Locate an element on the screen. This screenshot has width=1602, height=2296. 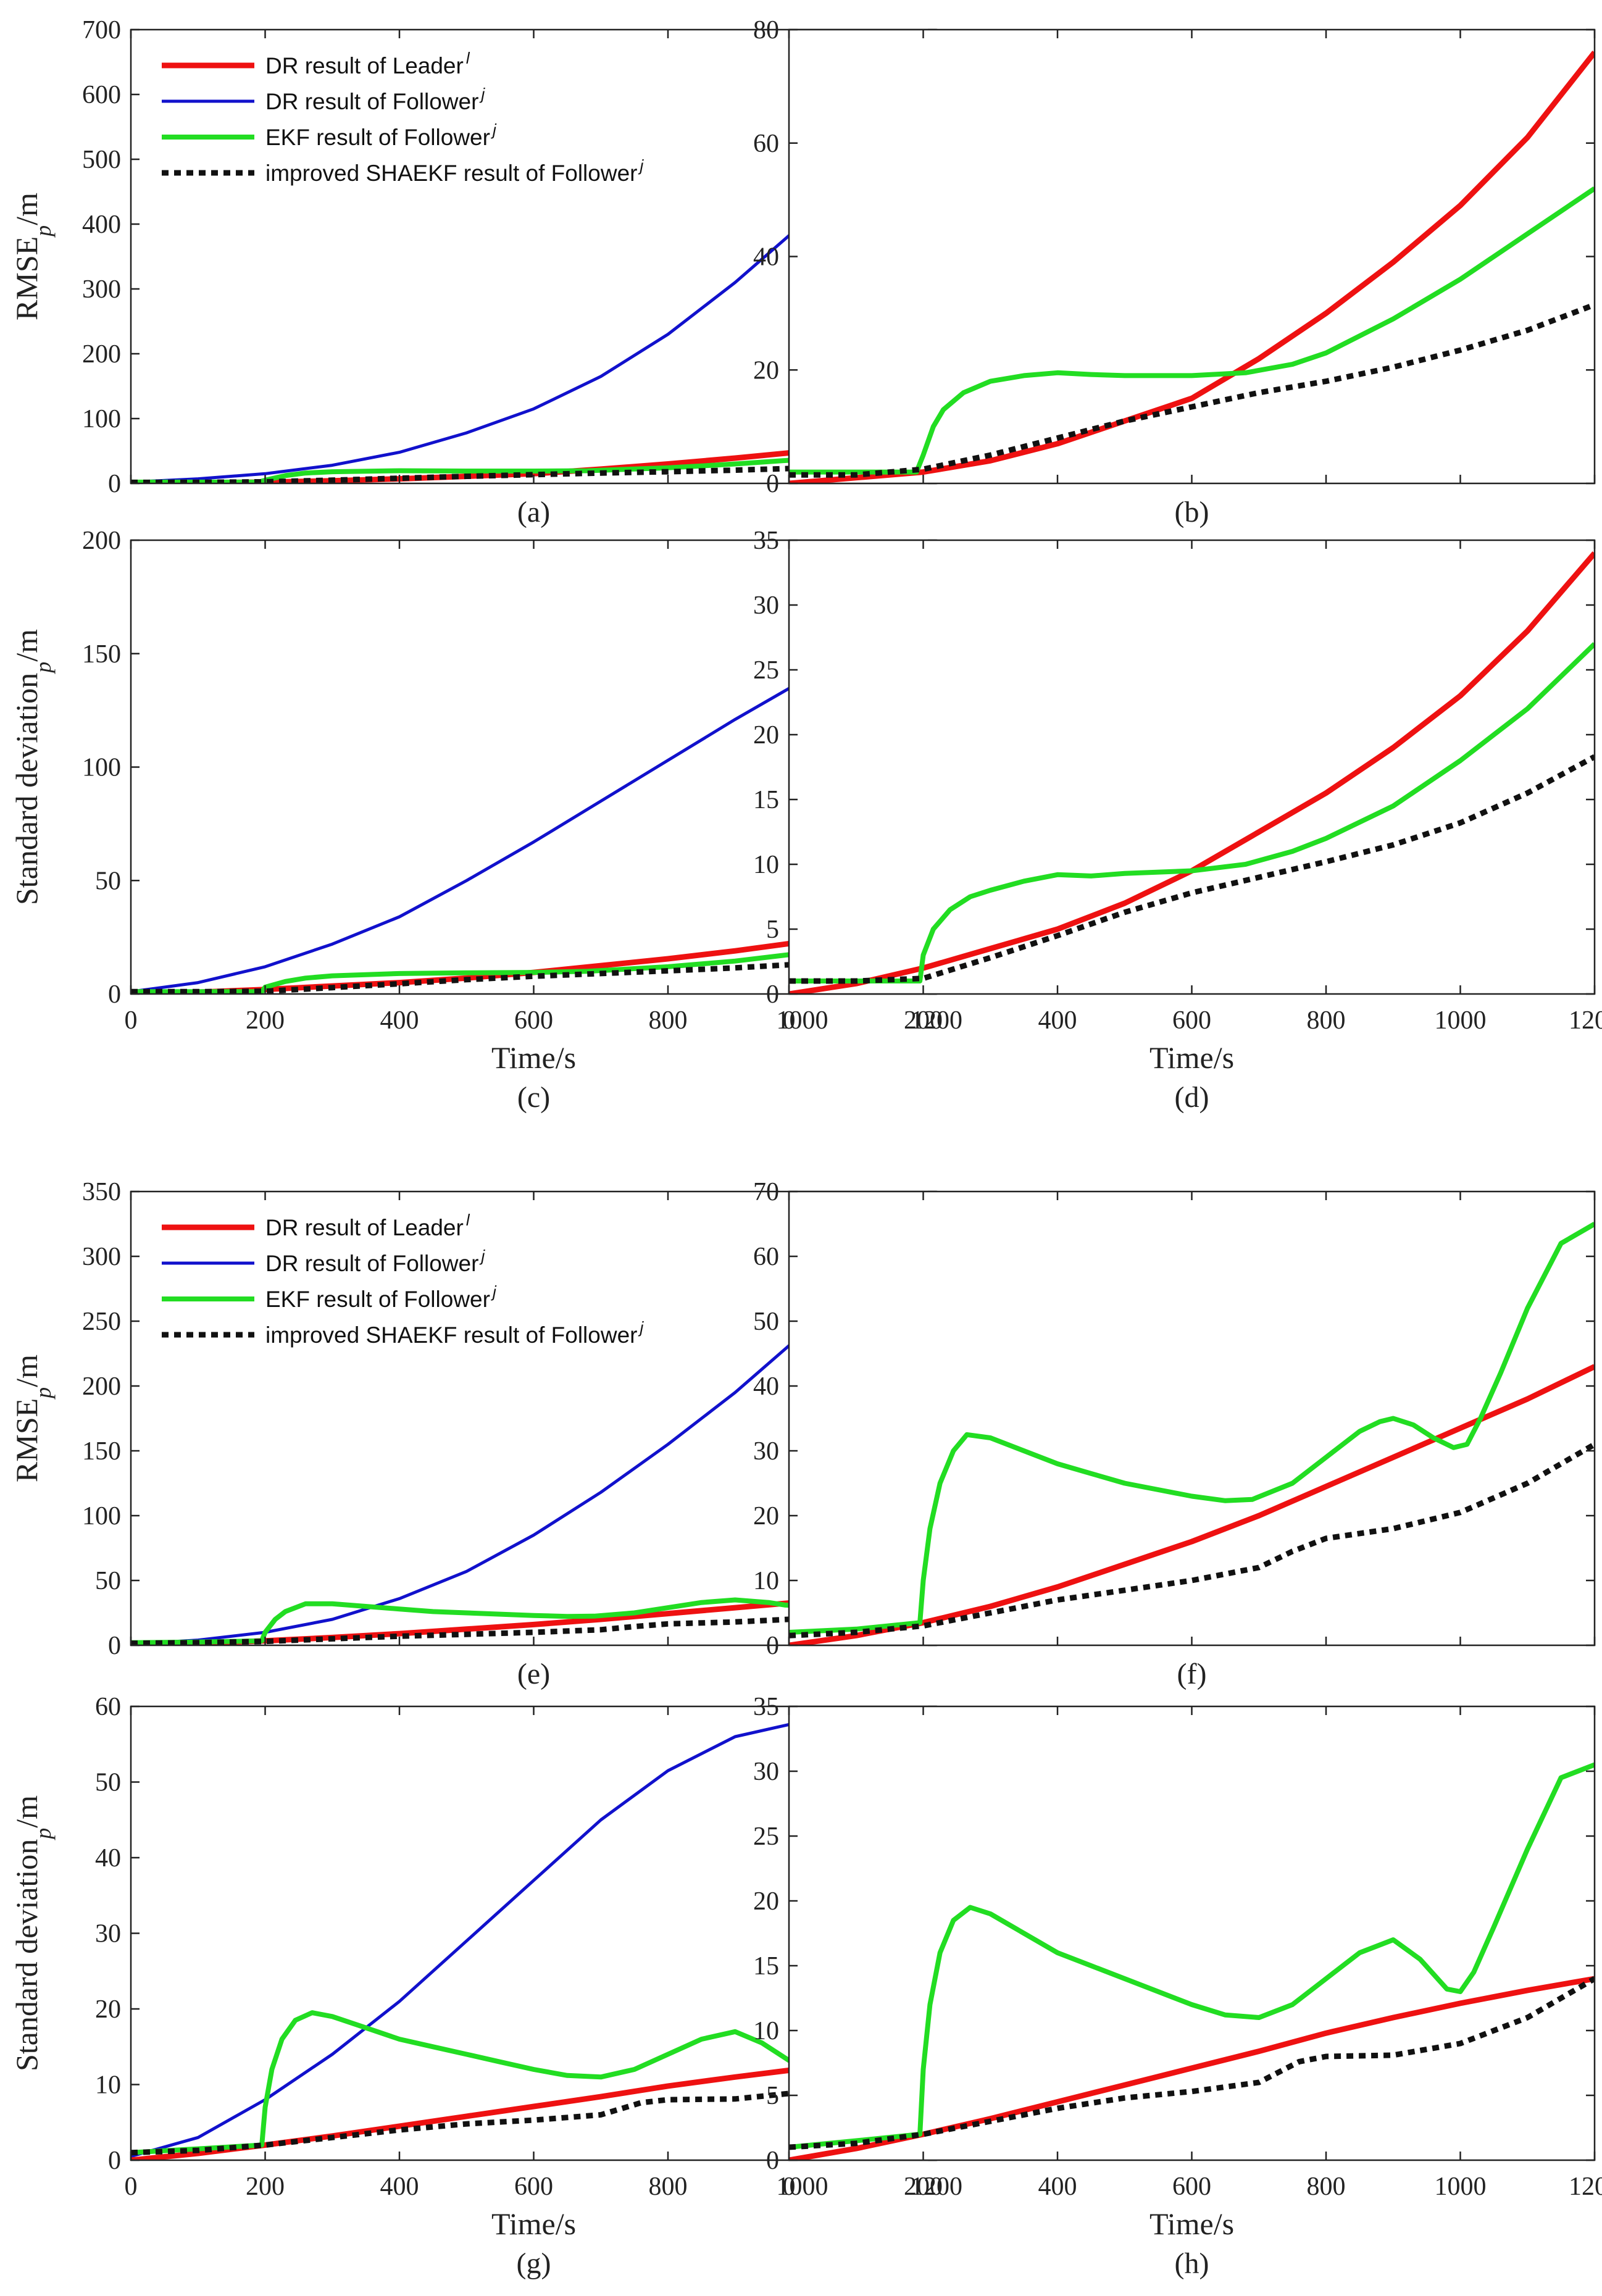
panel-label: (f) is located at coordinates (1192, 1674).